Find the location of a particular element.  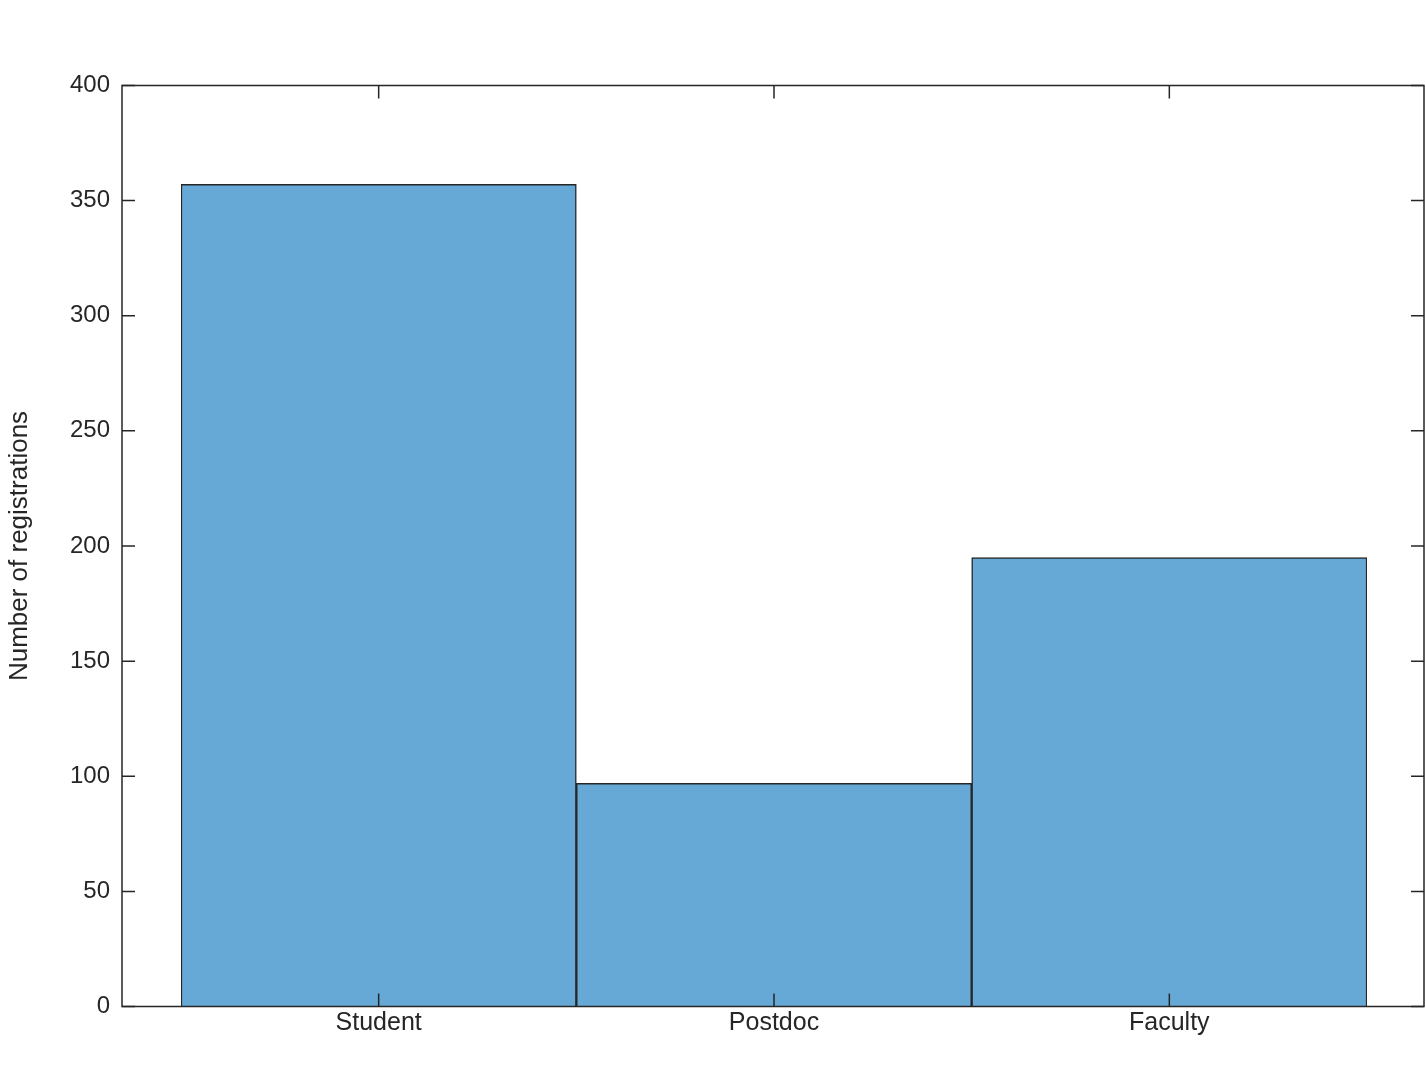

y-tick-label: 350 is located at coordinates (89, 199).